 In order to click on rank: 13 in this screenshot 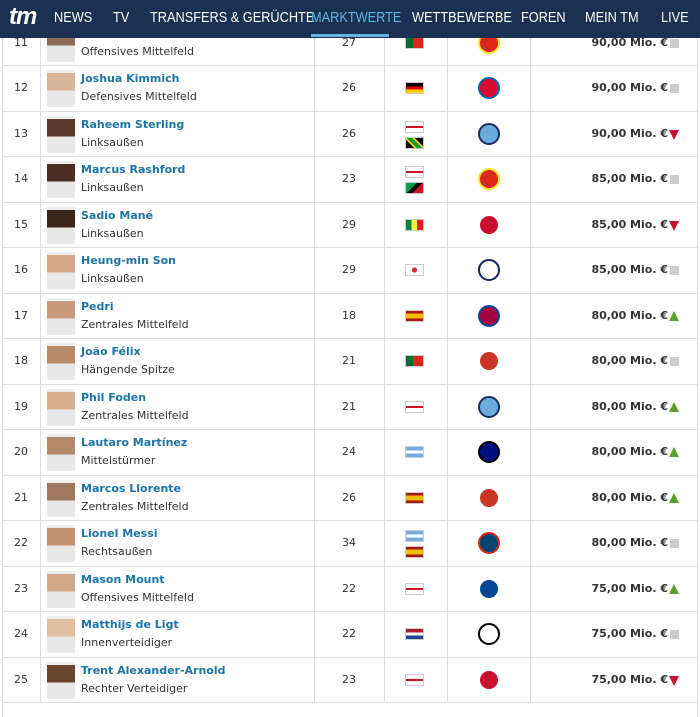, I will do `click(21, 133)`.